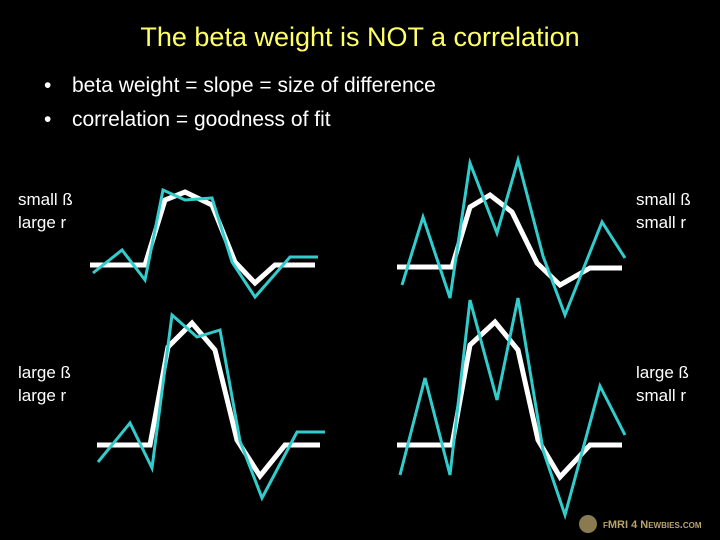  What do you see at coordinates (359, 37) in the screenshot?
I see `slide-title: The beta weight is NOT a correlation` at bounding box center [359, 37].